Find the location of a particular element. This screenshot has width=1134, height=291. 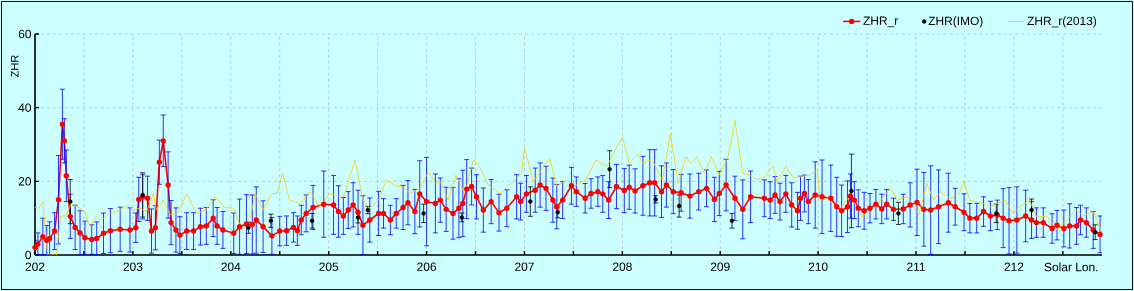

x-axis-title: Solar Lon. is located at coordinates (1071, 267).